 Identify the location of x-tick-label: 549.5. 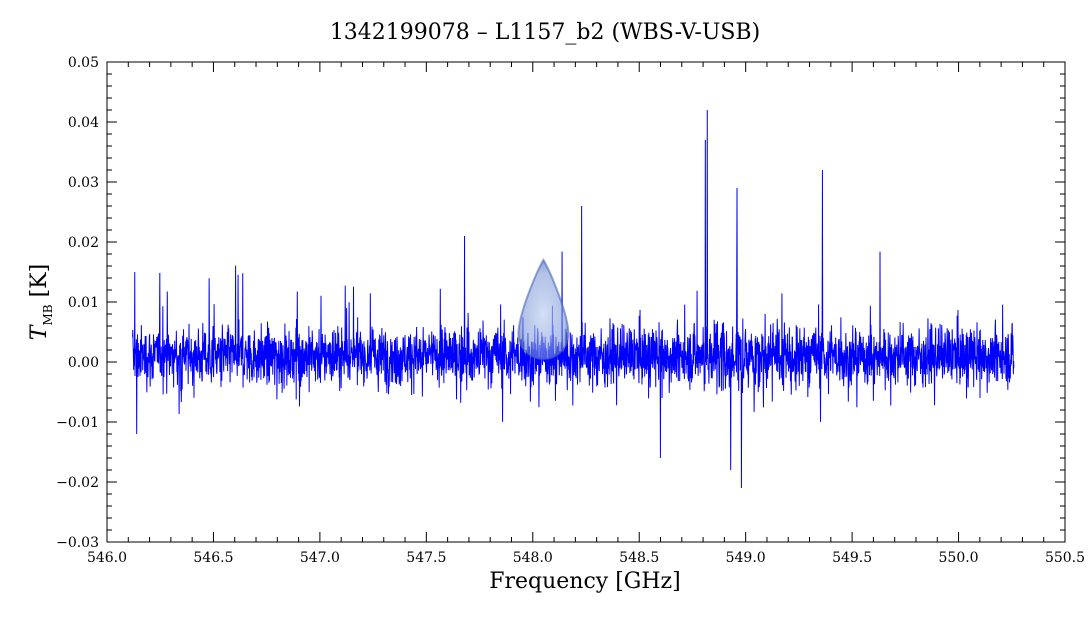
(852, 558).